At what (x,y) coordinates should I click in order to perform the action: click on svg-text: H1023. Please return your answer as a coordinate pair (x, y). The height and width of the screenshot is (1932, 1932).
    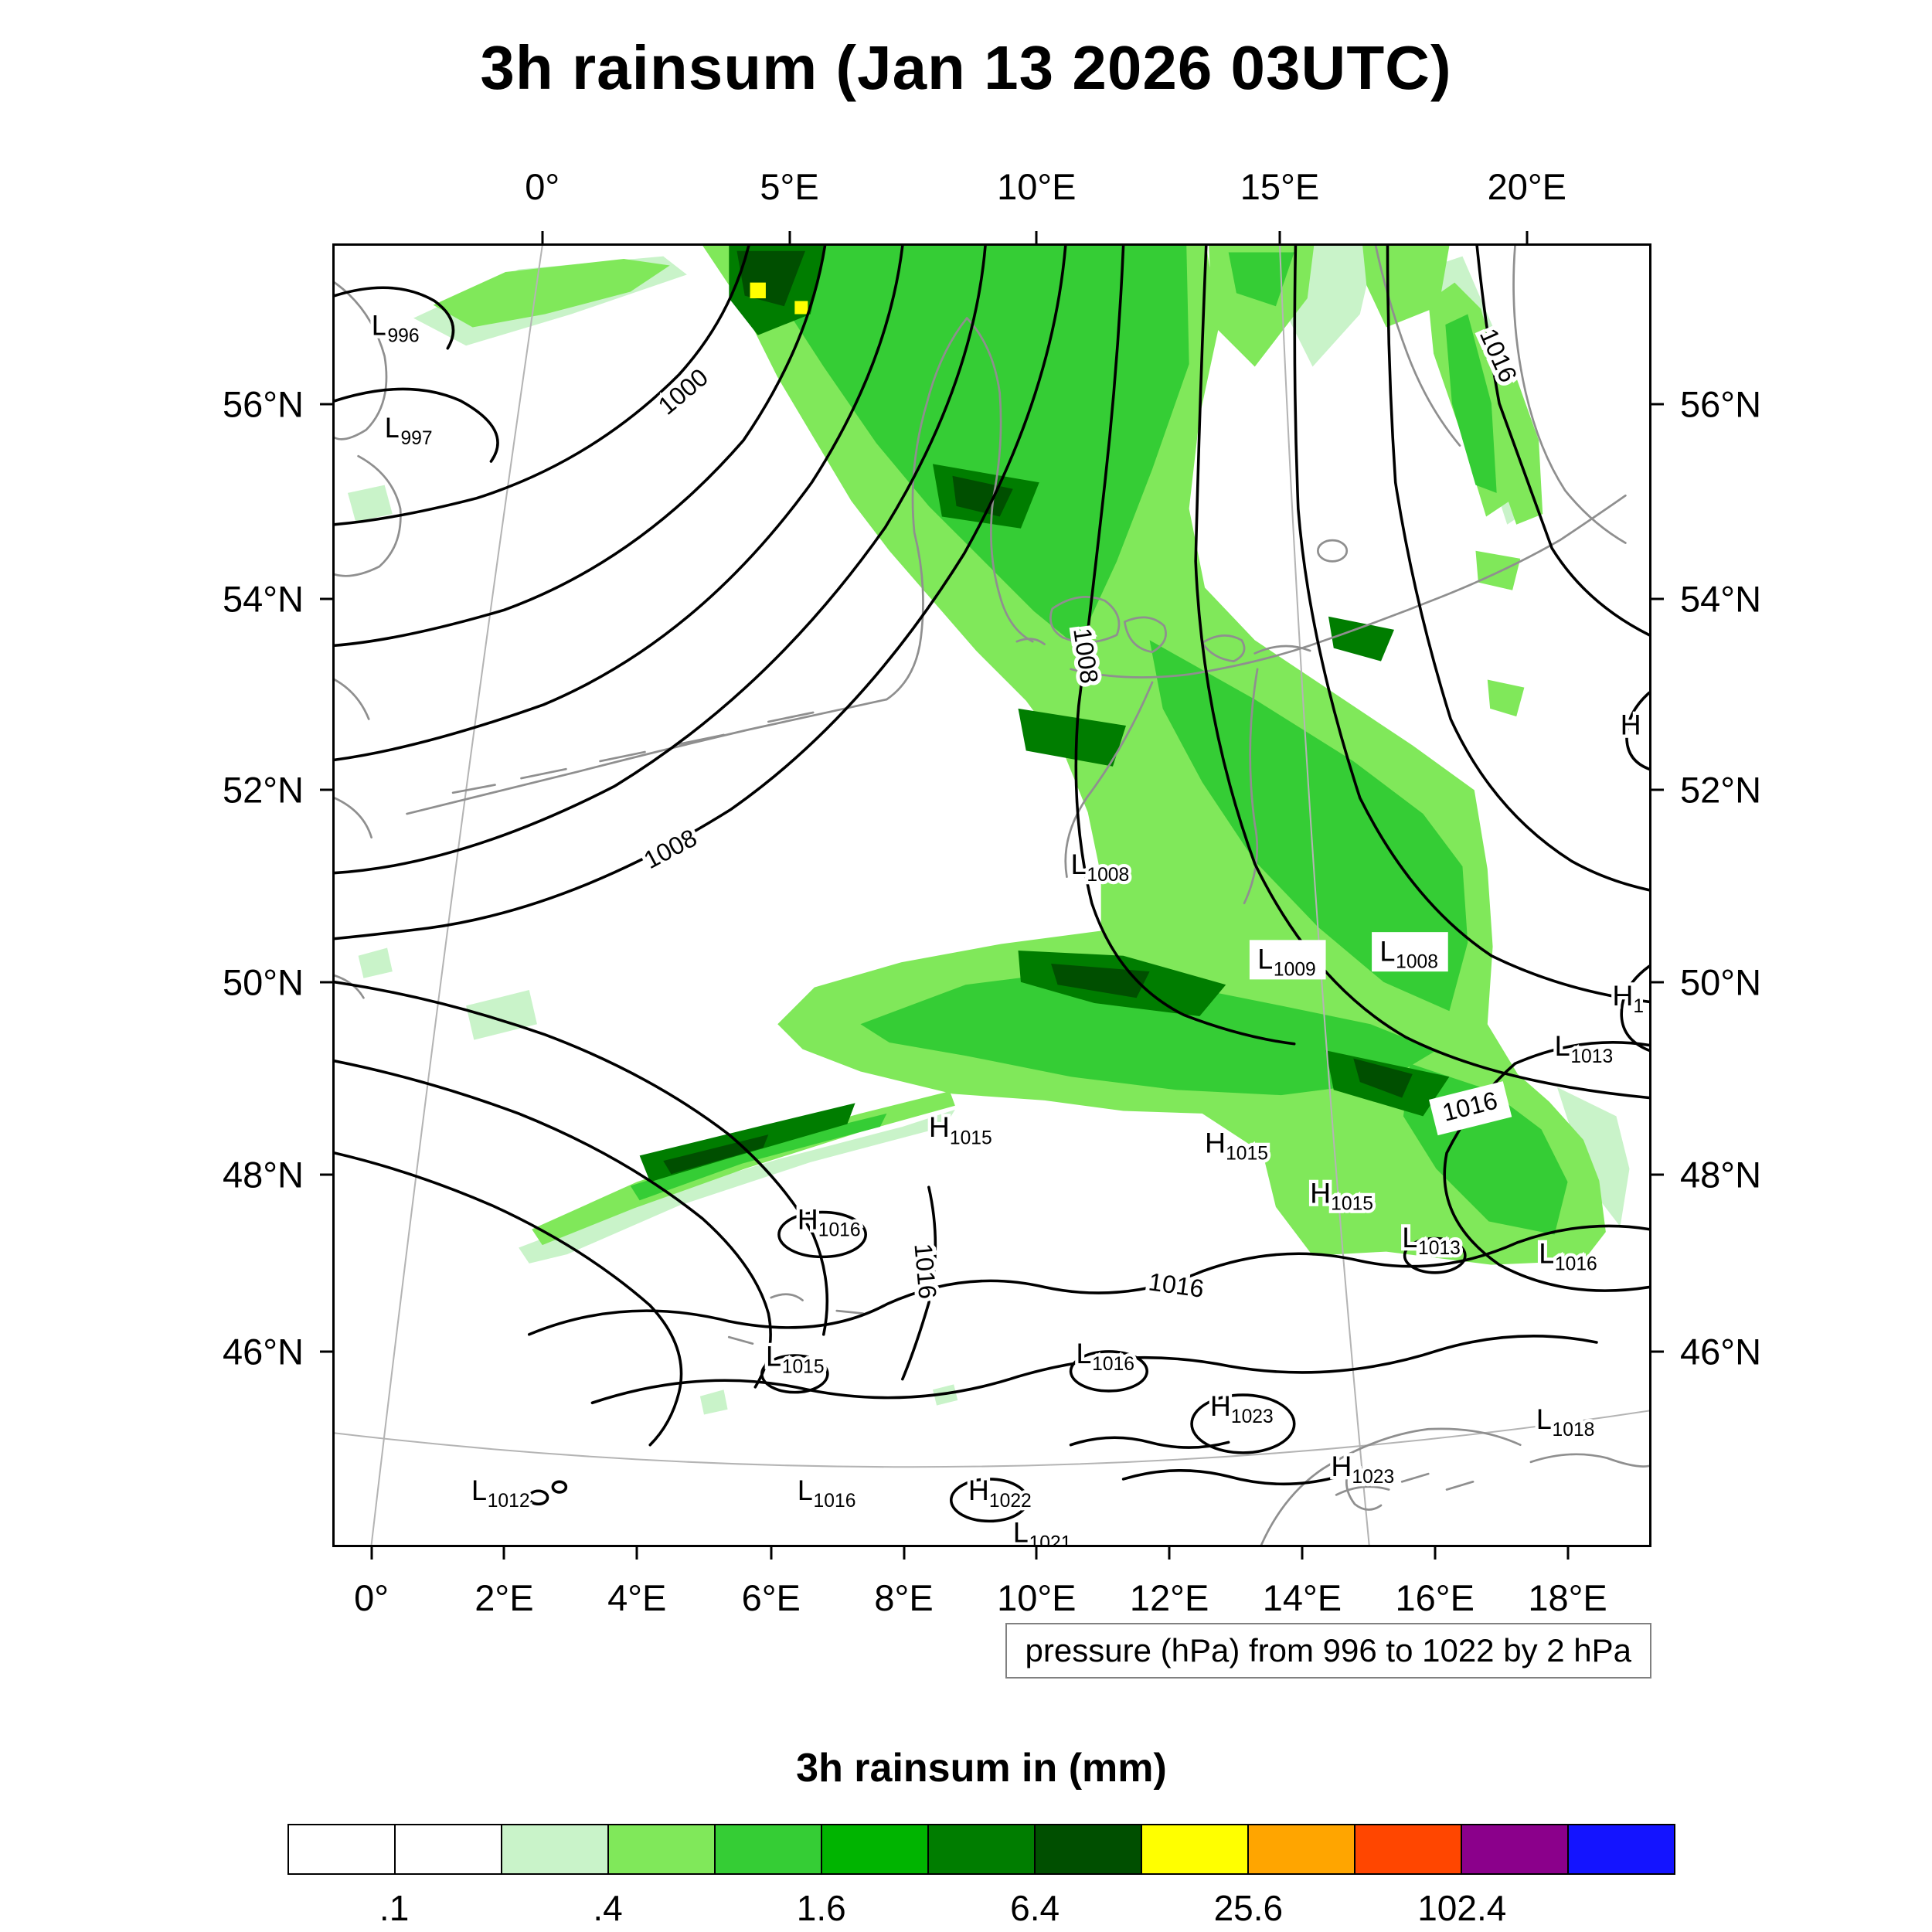
    Looking at the image, I should click on (1362, 1469).